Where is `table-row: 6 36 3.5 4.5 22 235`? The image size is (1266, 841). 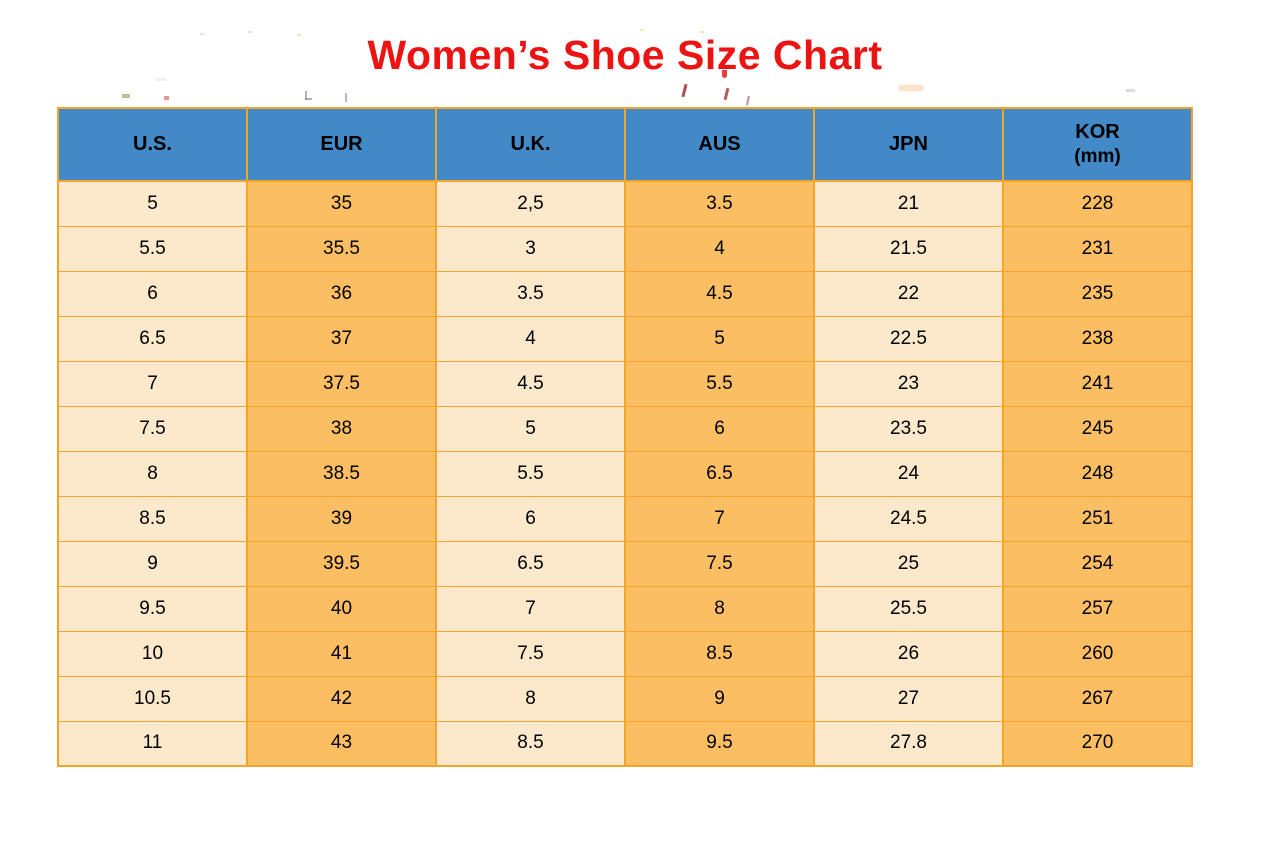 table-row: 6 36 3.5 4.5 22 235 is located at coordinates (625, 293).